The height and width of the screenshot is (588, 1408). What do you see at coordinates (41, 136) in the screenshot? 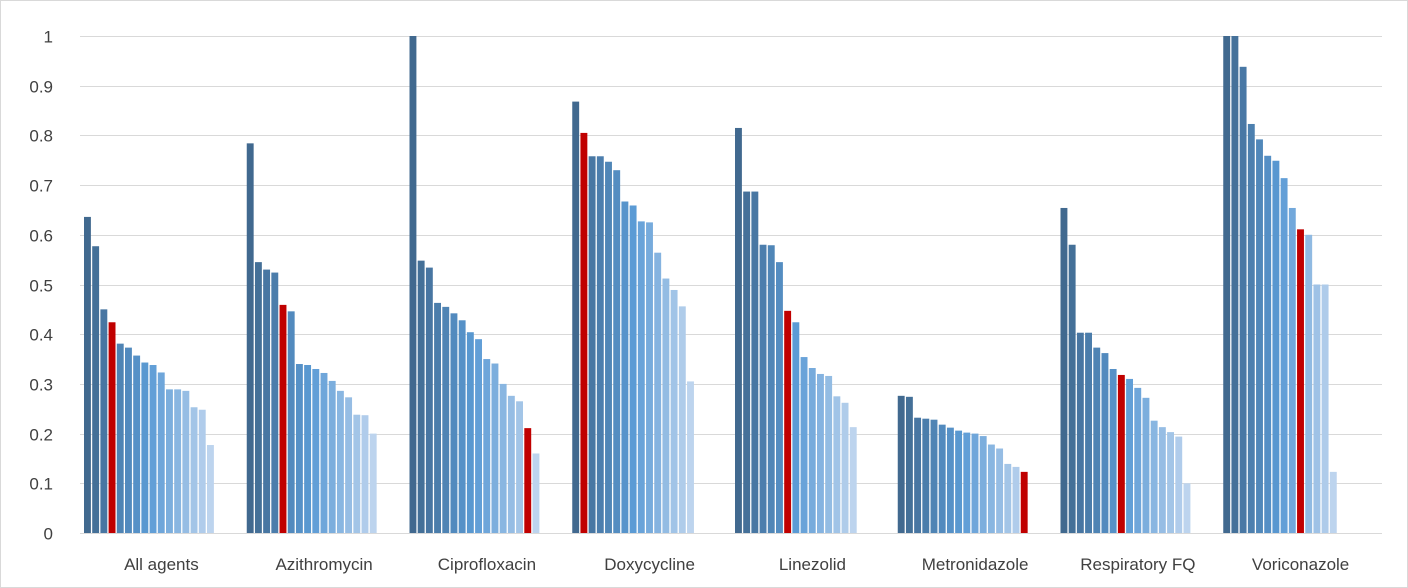
I see `y-tick-label: 0.8` at bounding box center [41, 136].